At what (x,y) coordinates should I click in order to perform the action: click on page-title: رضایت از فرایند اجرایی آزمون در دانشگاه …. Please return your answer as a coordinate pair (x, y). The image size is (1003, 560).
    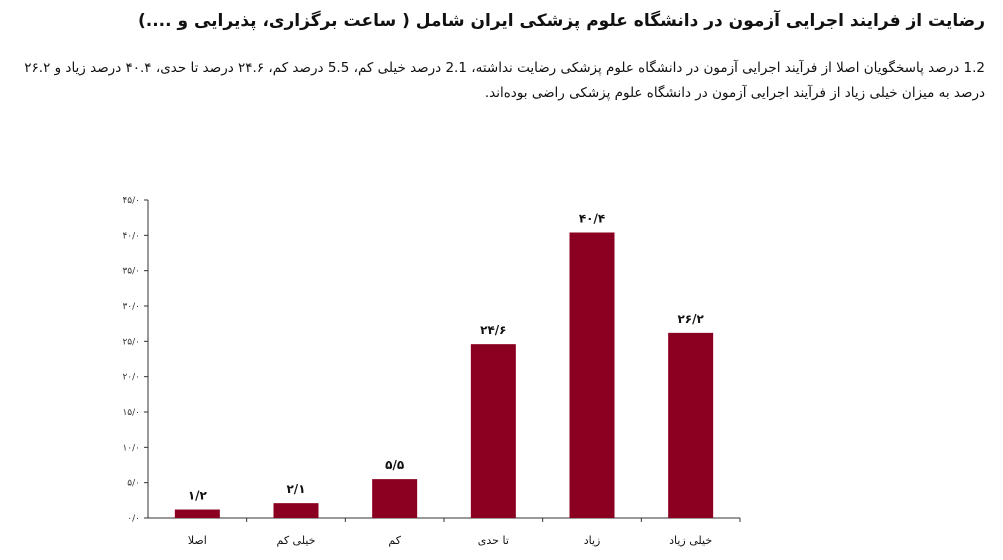
    Looking at the image, I should click on (561, 21).